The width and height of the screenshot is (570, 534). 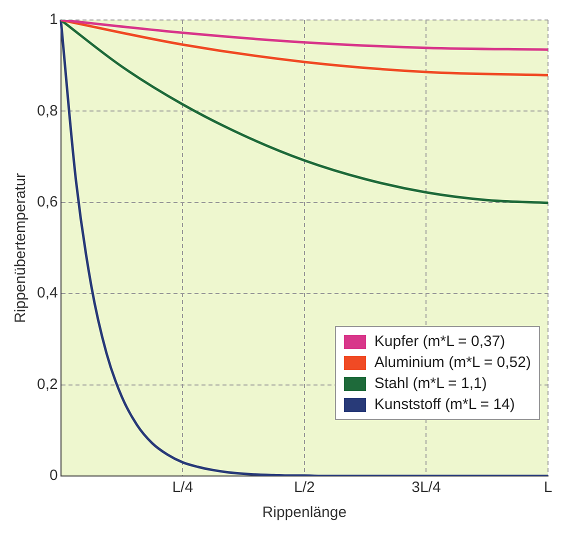 What do you see at coordinates (47, 111) in the screenshot?
I see `y-tick-label: 0,8` at bounding box center [47, 111].